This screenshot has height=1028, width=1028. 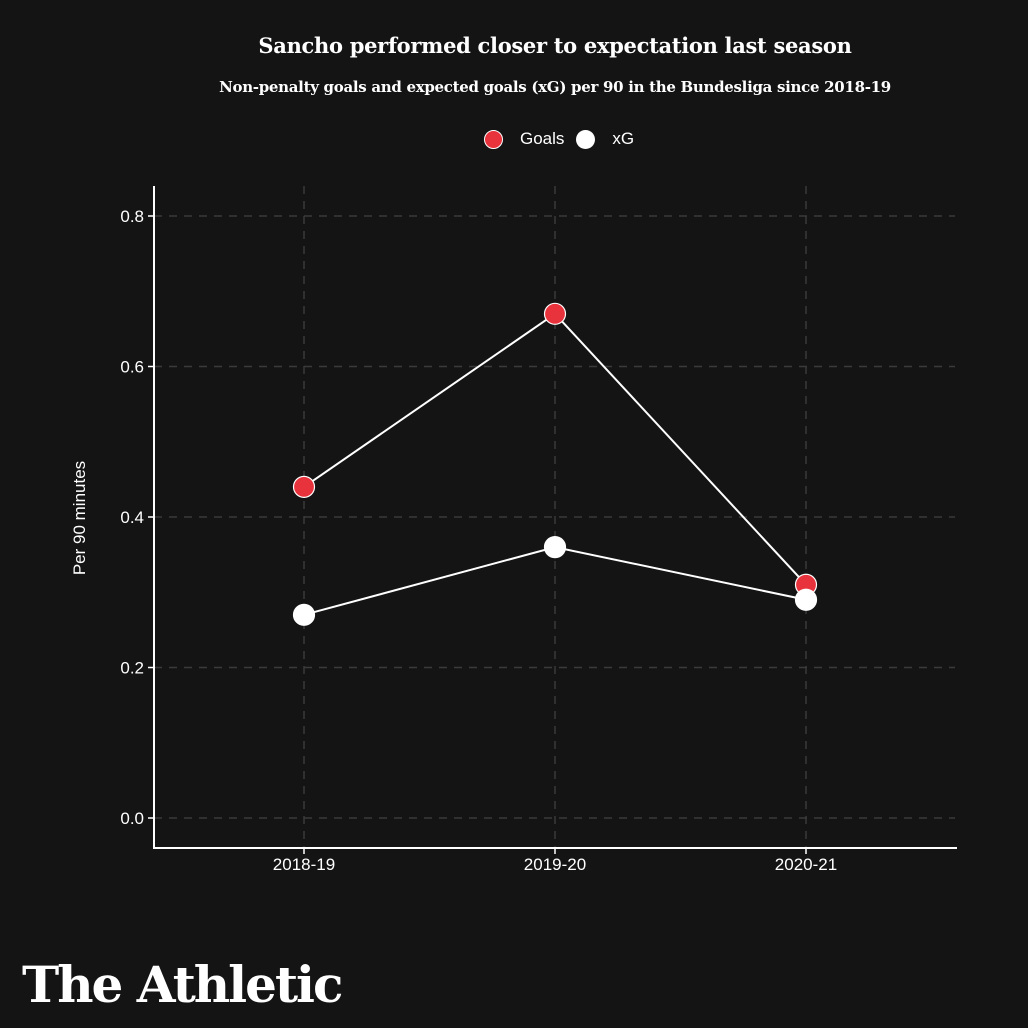 What do you see at coordinates (132, 517) in the screenshot?
I see `y-tick-label: 0.4` at bounding box center [132, 517].